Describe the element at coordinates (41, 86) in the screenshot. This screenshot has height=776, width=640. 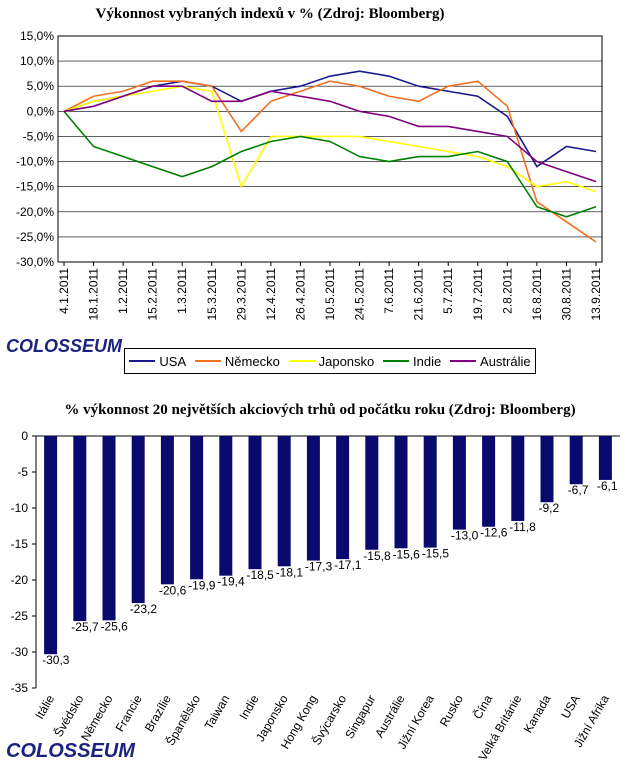
I see `y-tick-label: 5,0%` at that location.